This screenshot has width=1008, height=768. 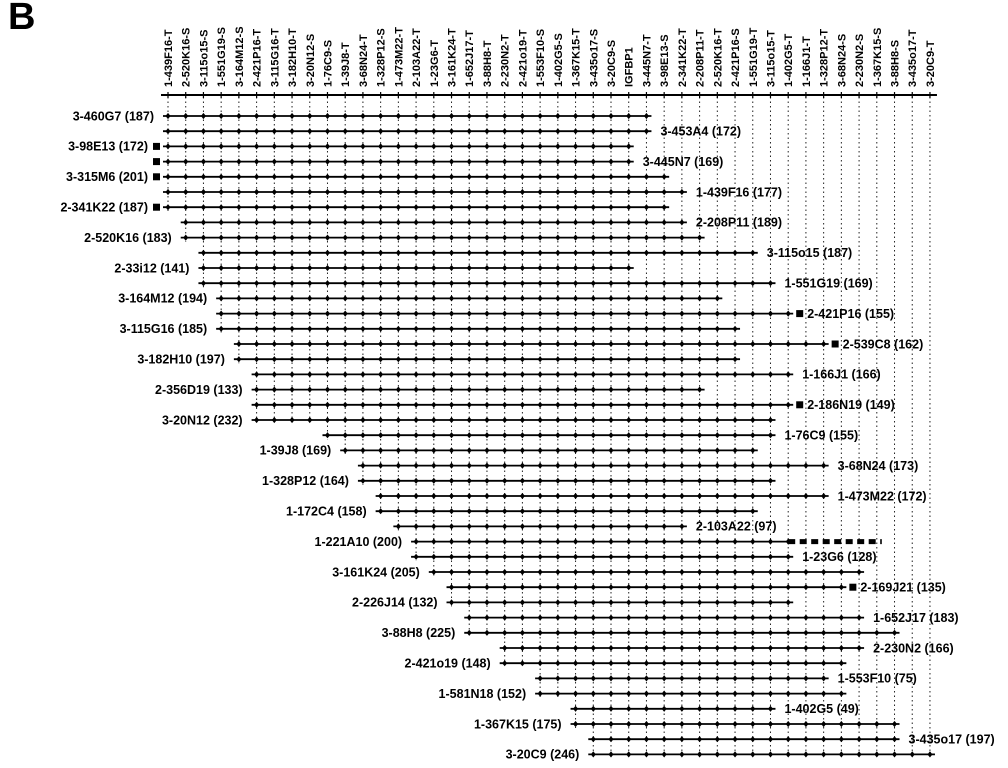 I want to click on clone-row: 2-230N2 (166), so click(x=726, y=648).